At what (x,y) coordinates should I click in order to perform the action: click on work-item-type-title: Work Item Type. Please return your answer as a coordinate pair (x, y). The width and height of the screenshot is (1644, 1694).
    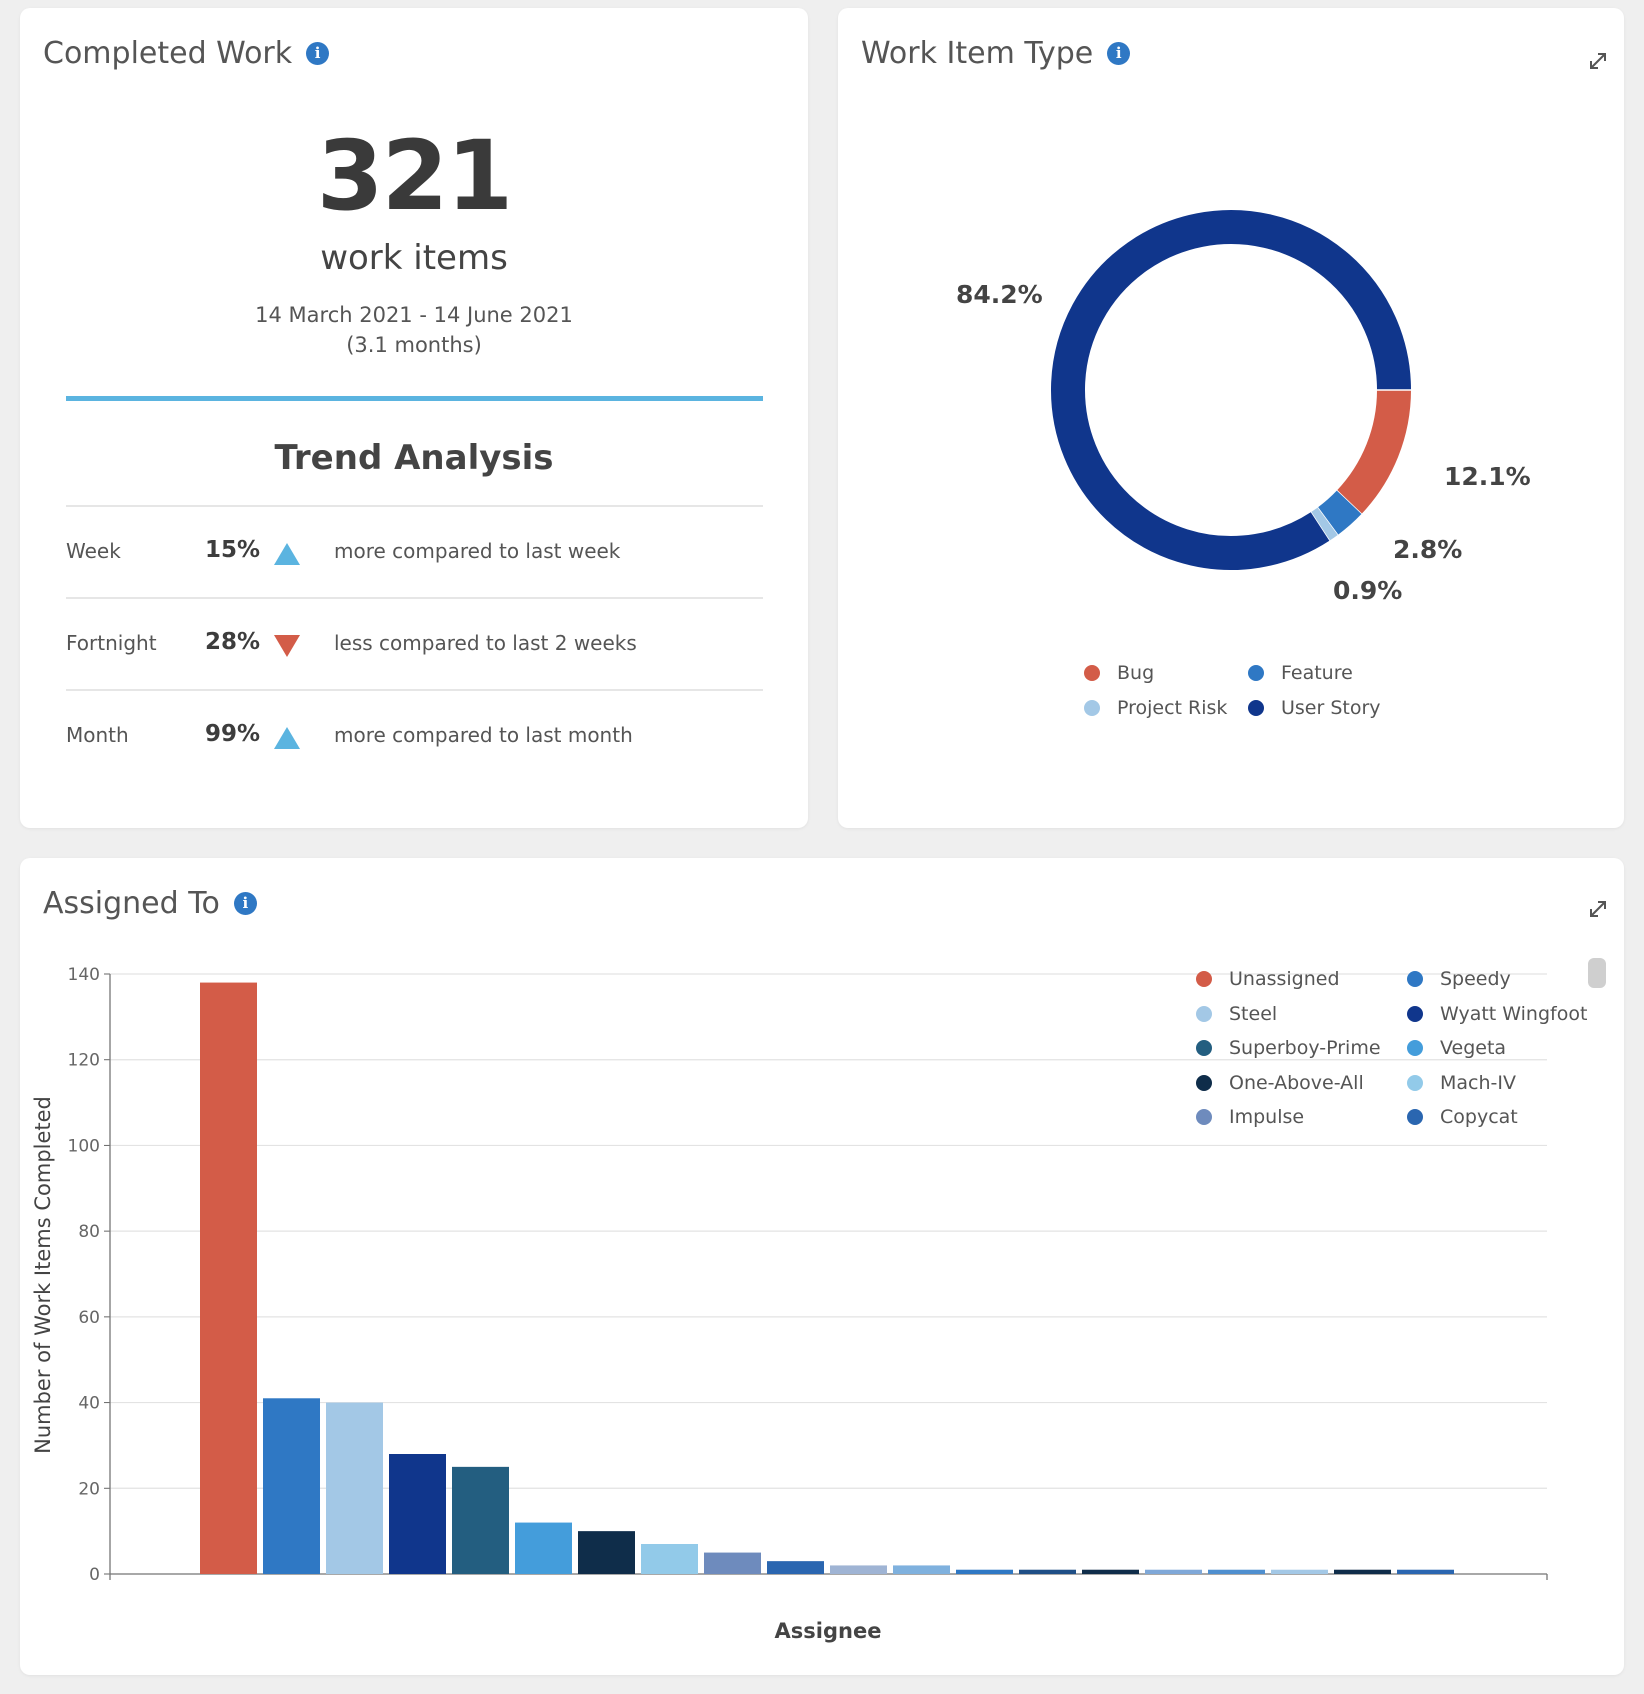
    Looking at the image, I should click on (977, 53).